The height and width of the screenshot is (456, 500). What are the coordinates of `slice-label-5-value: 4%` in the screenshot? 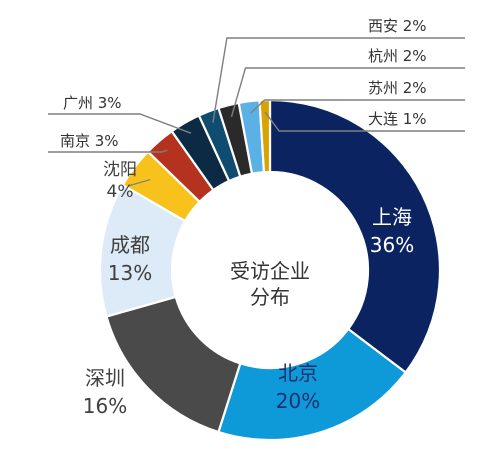 It's located at (120, 192).